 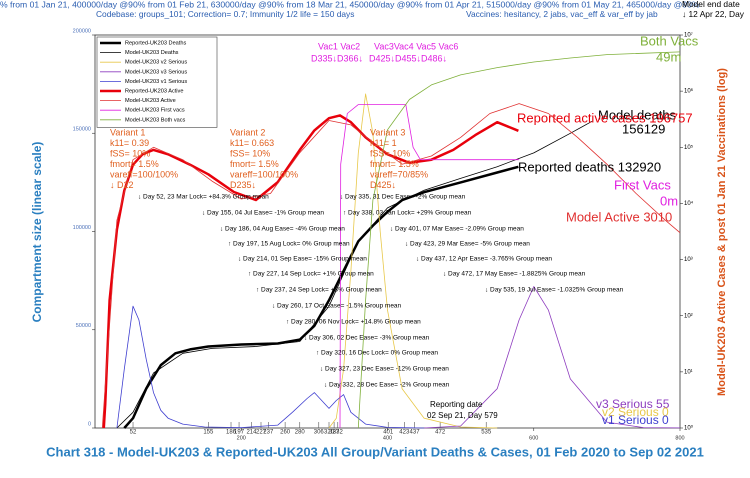 What do you see at coordinates (241, 438) in the screenshot?
I see `x-tick-label: 200` at bounding box center [241, 438].